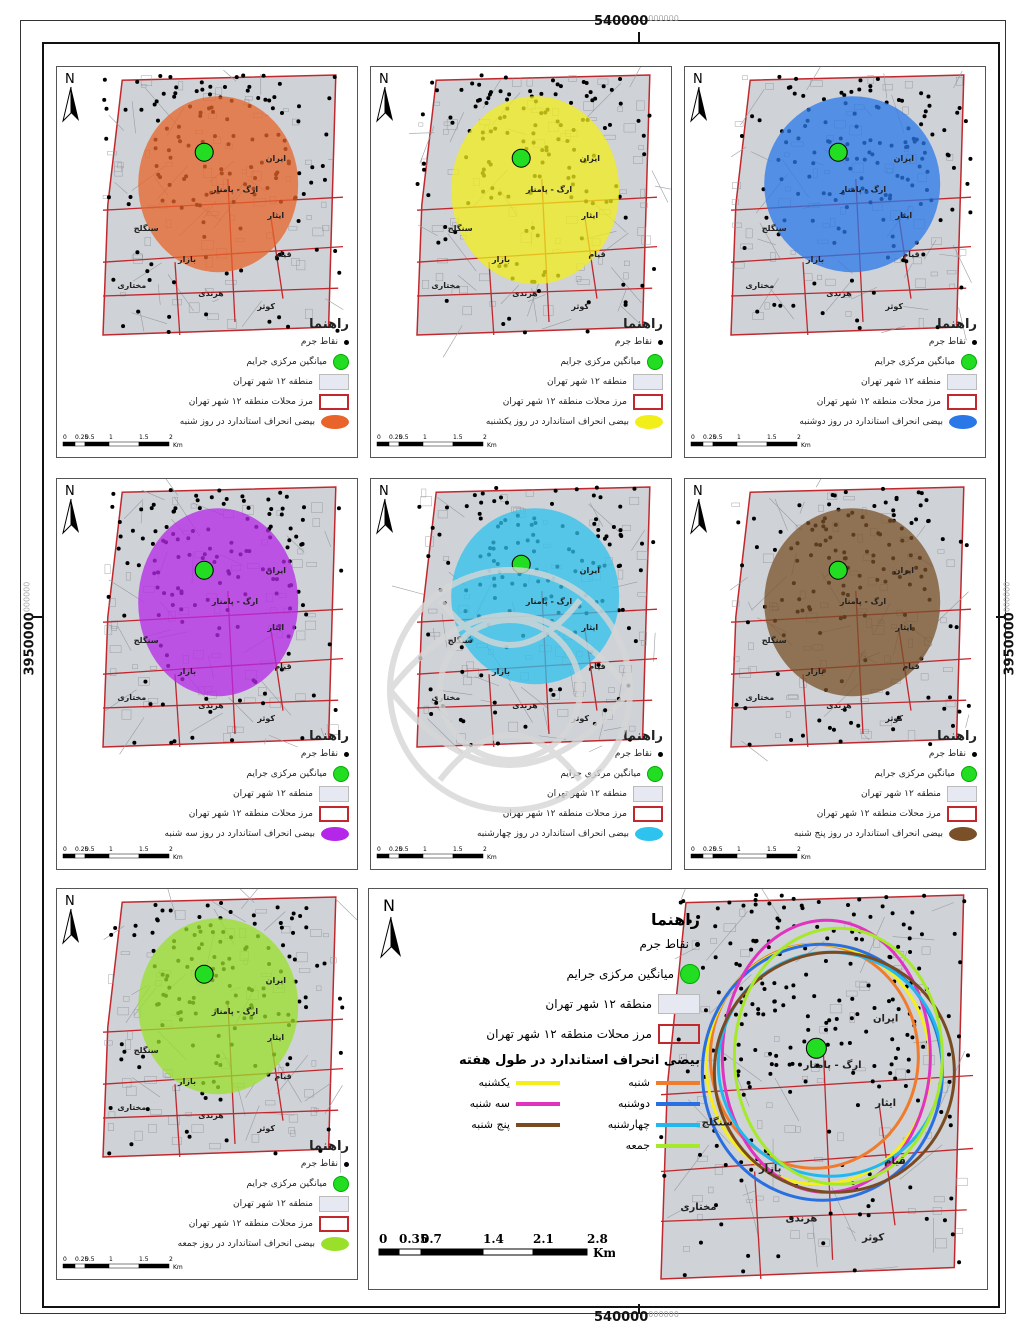  Describe the element at coordinates (390, 927) in the screenshot. I see `north-arrow: N` at that location.